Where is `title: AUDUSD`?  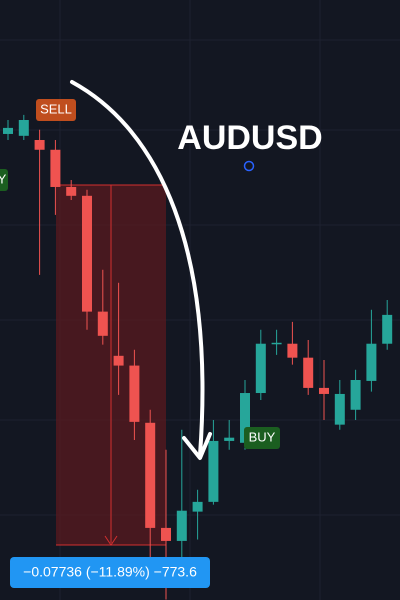 title: AUDUSD is located at coordinates (249, 138).